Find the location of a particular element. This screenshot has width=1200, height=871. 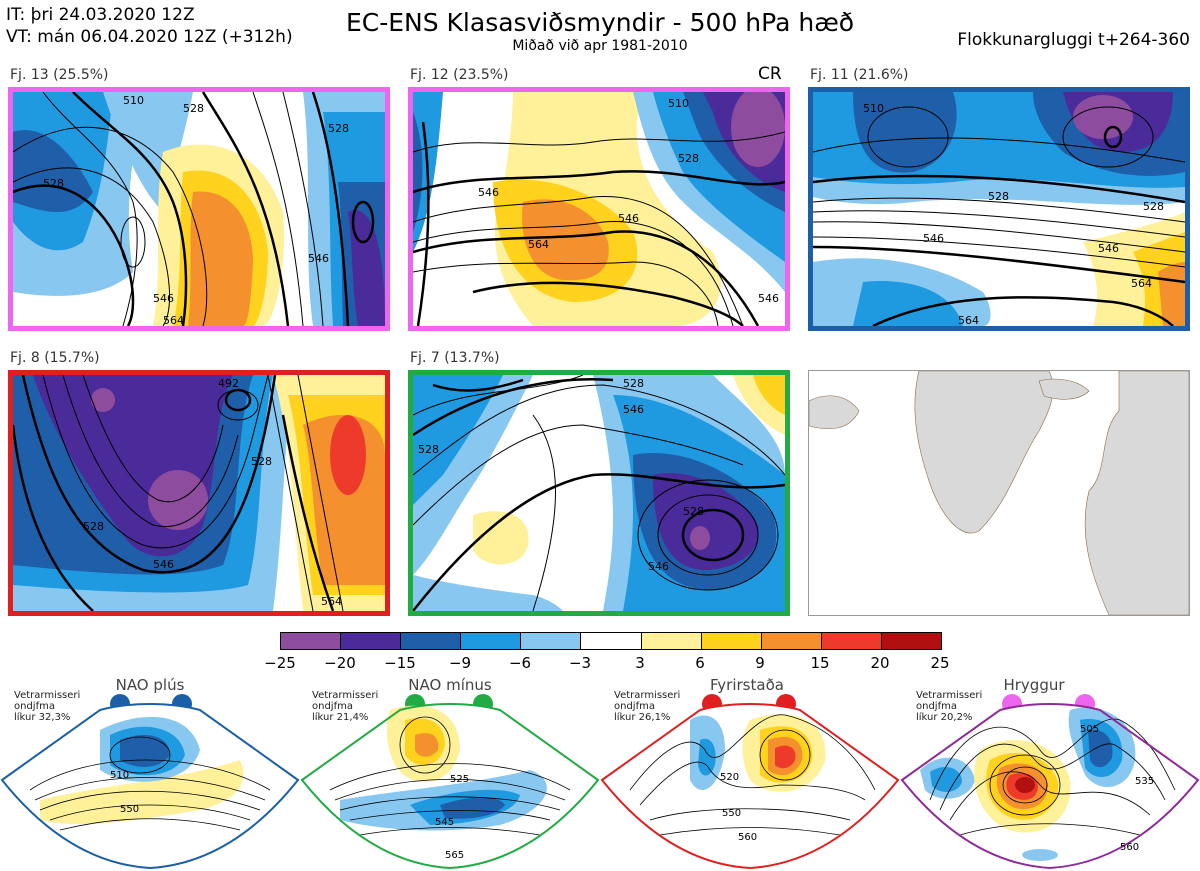

regime-map-nao-minus: 525 545 565 is located at coordinates (450, 780).